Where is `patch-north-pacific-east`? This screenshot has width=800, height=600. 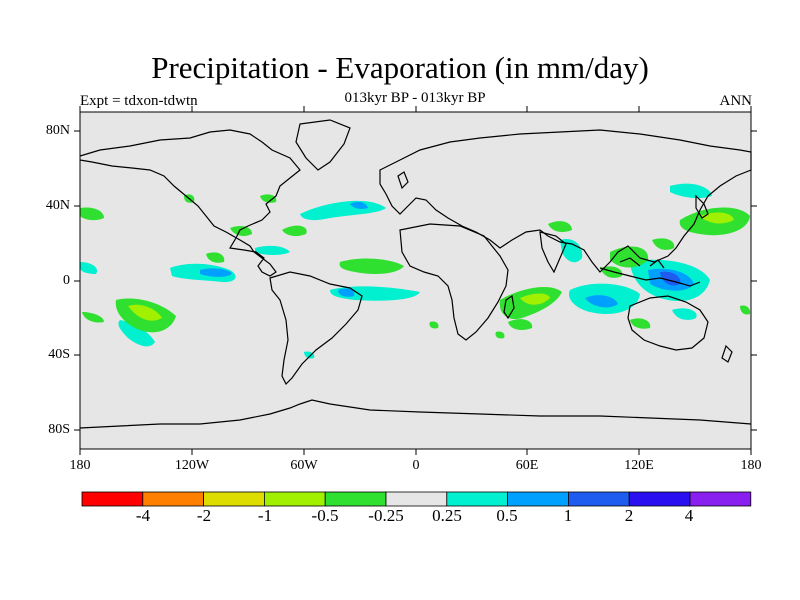 patch-north-pacific-east is located at coordinates (92, 214).